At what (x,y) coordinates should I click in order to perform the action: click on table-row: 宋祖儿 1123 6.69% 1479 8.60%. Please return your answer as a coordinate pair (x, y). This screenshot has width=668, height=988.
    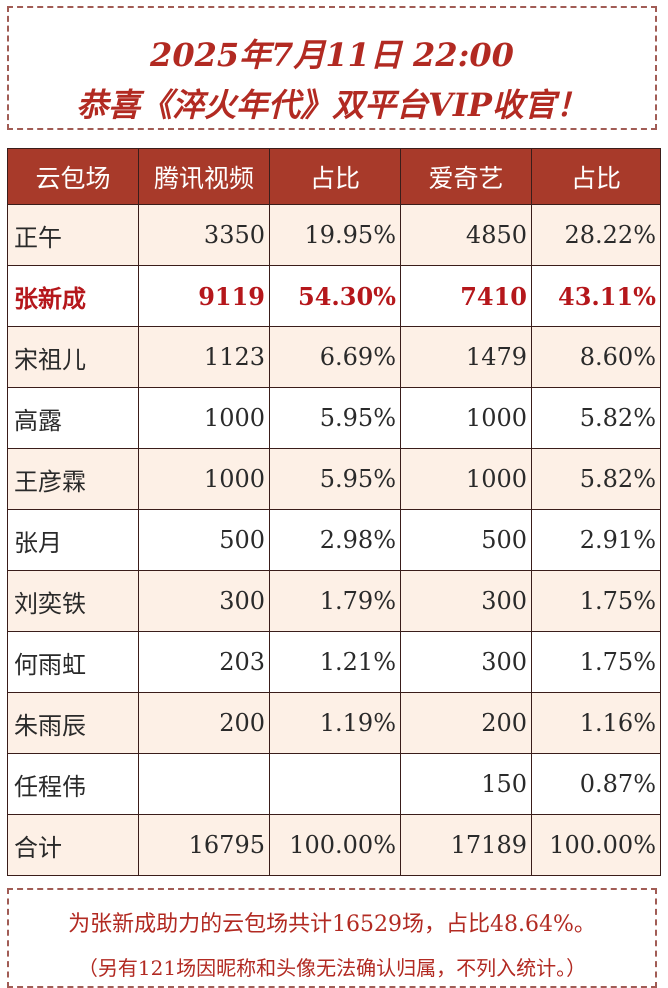
    Looking at the image, I should click on (334, 357).